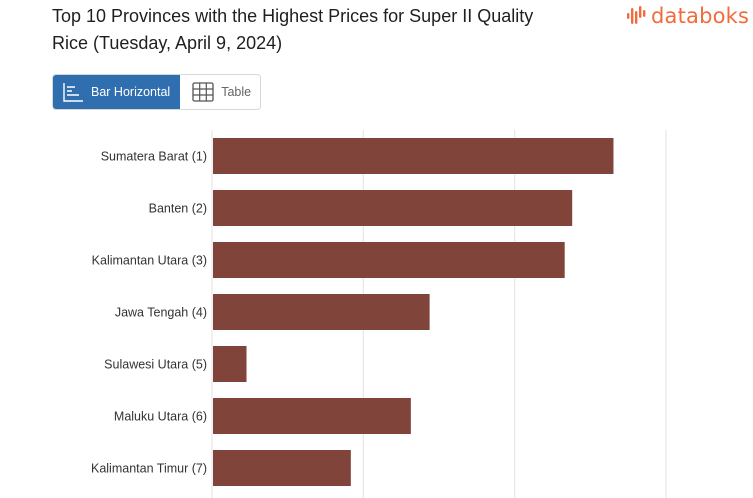  I want to click on table-button: Table, so click(220, 92).